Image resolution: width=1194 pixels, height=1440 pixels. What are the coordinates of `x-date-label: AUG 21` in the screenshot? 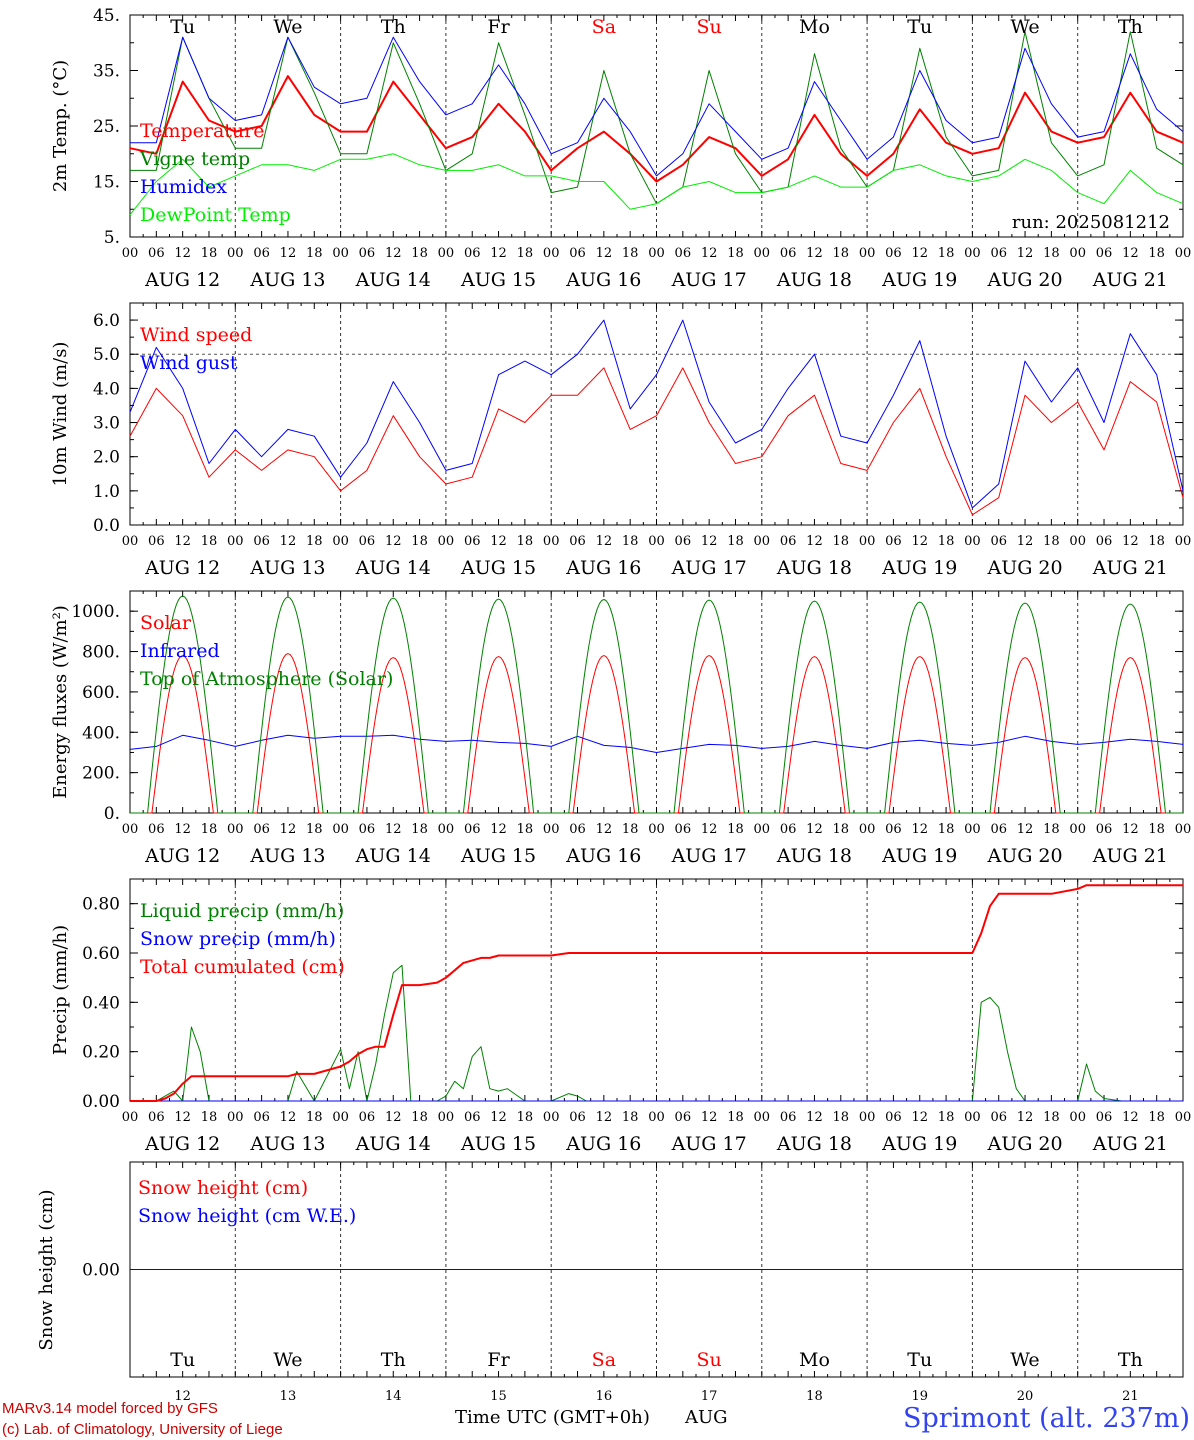 It's located at (1130, 1144).